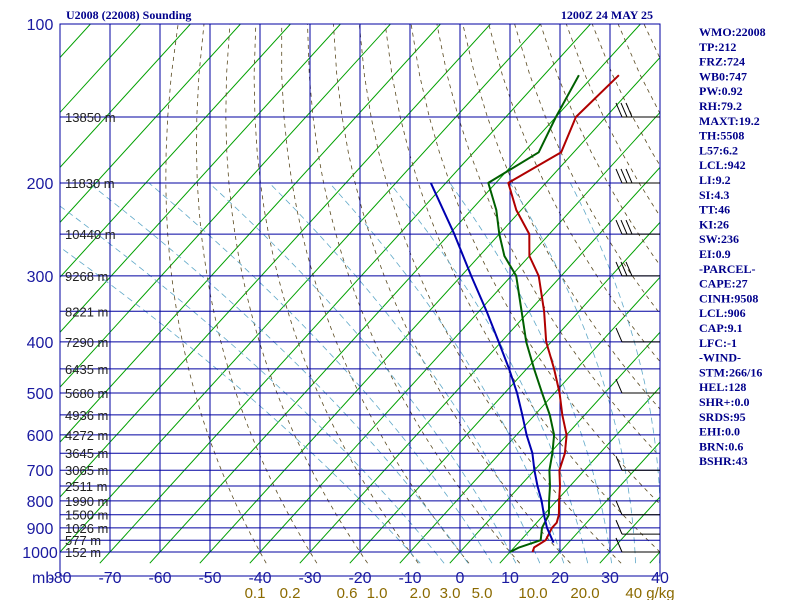  I want to click on index-value: CINH:9508, so click(728, 298).